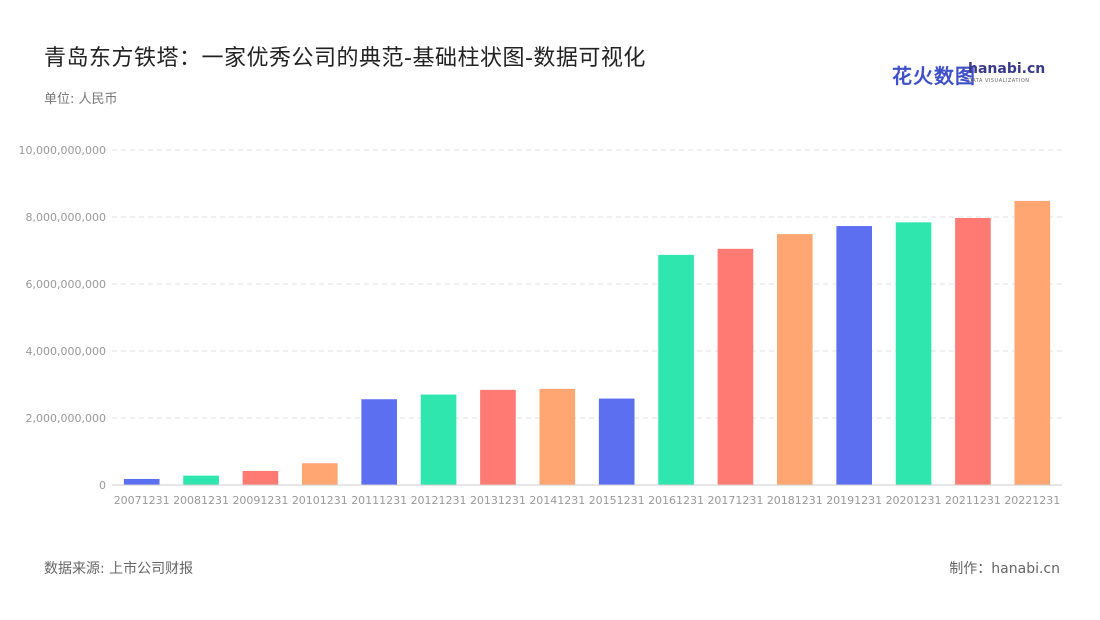 The height and width of the screenshot is (620, 1100). What do you see at coordinates (66, 351) in the screenshot?
I see `y-tick-label: 4,000,000,000` at bounding box center [66, 351].